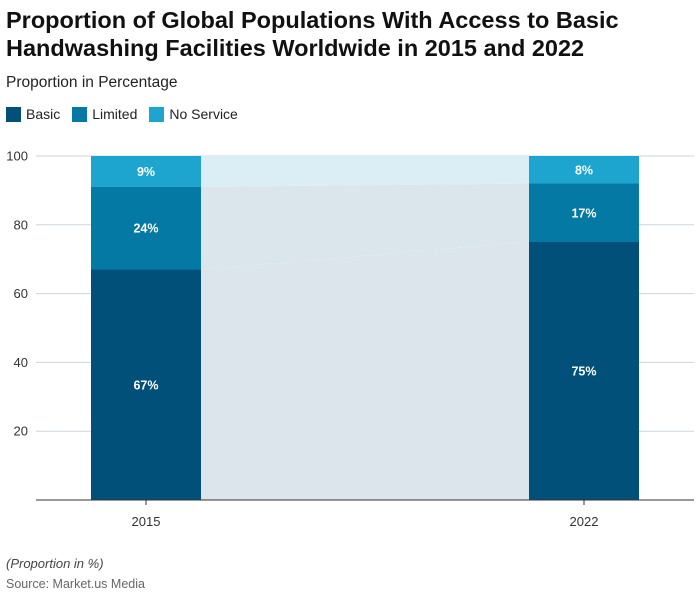  I want to click on data-label: 24%, so click(145, 229).